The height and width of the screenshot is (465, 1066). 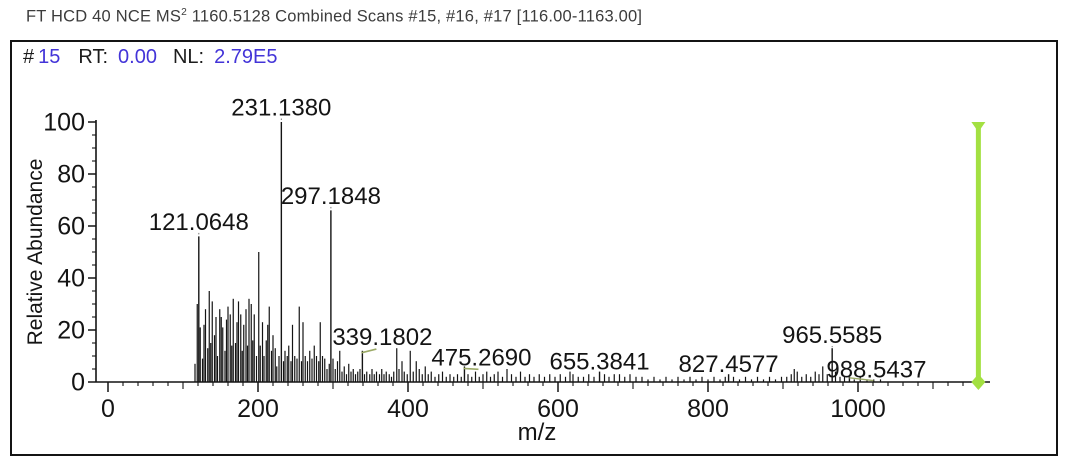 I want to click on peak-label: 988.5437, so click(x=876, y=370).